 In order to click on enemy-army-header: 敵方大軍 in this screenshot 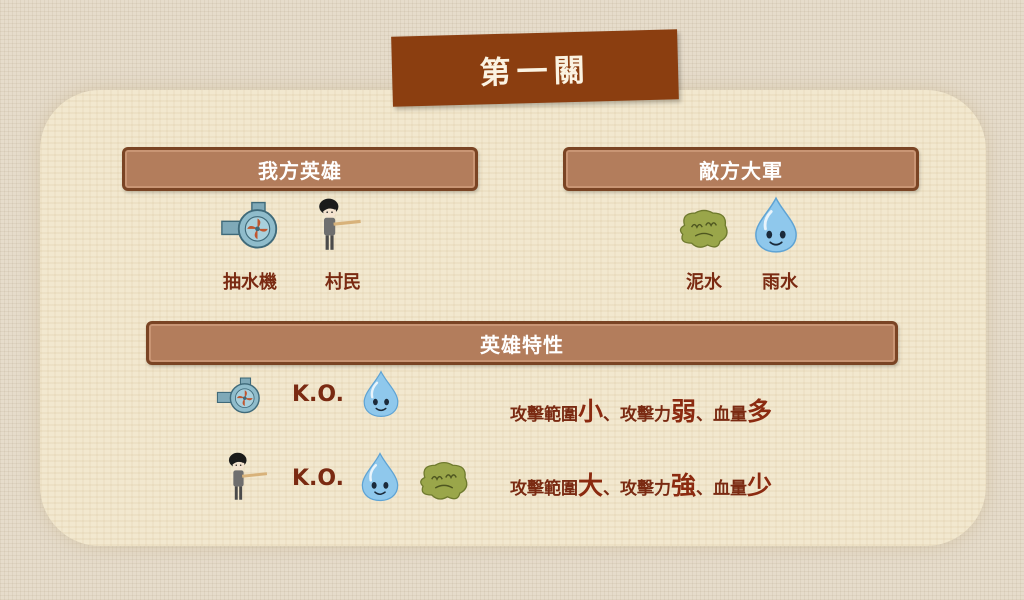, I will do `click(741, 169)`.